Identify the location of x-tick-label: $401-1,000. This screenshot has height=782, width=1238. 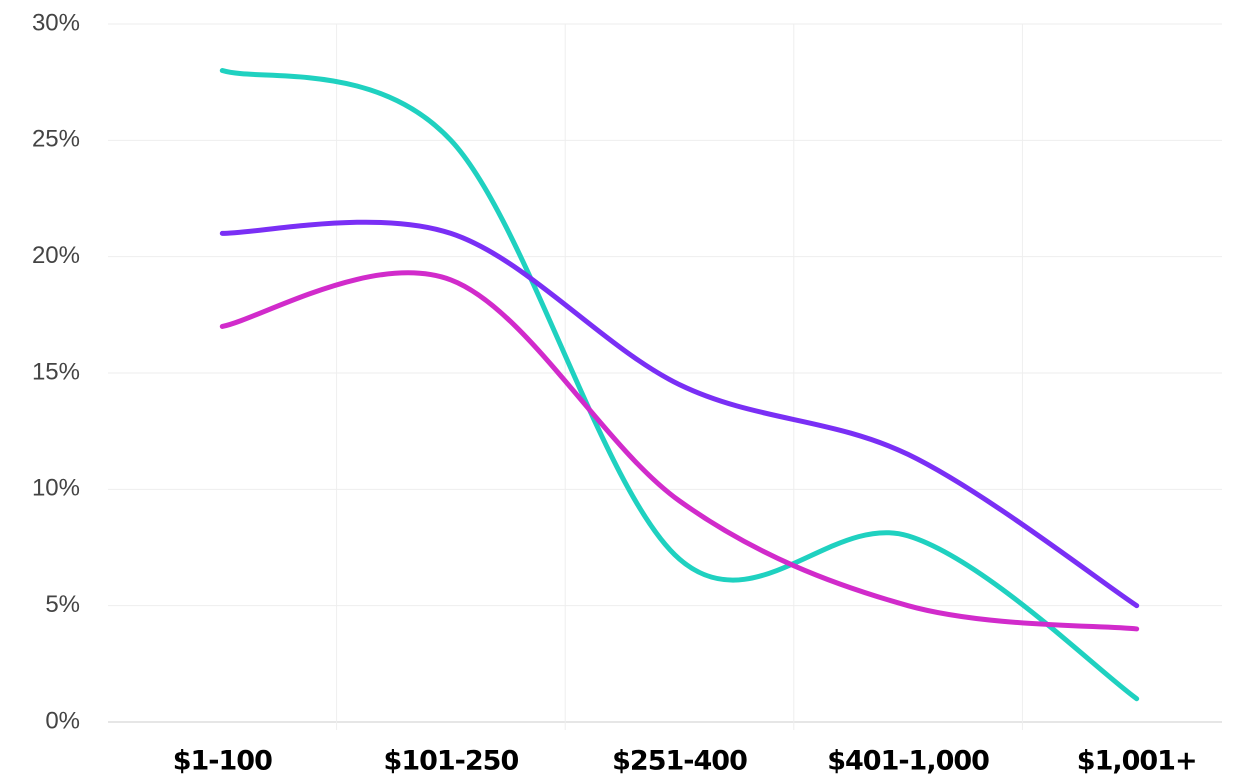
(908, 761).